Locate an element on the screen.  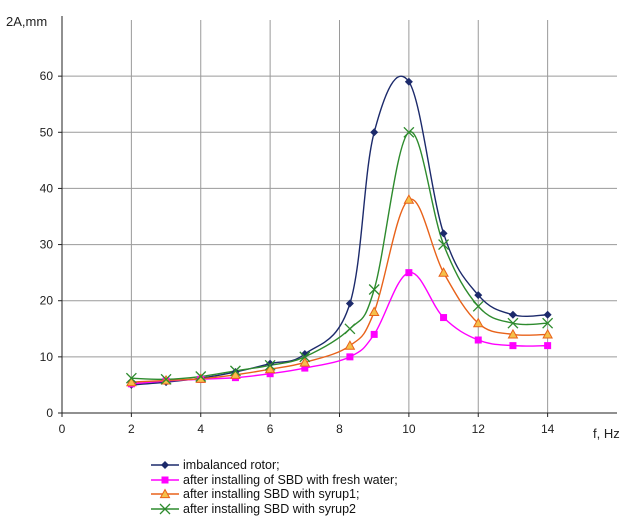
legend-swatch-triangle is located at coordinates (165, 493).